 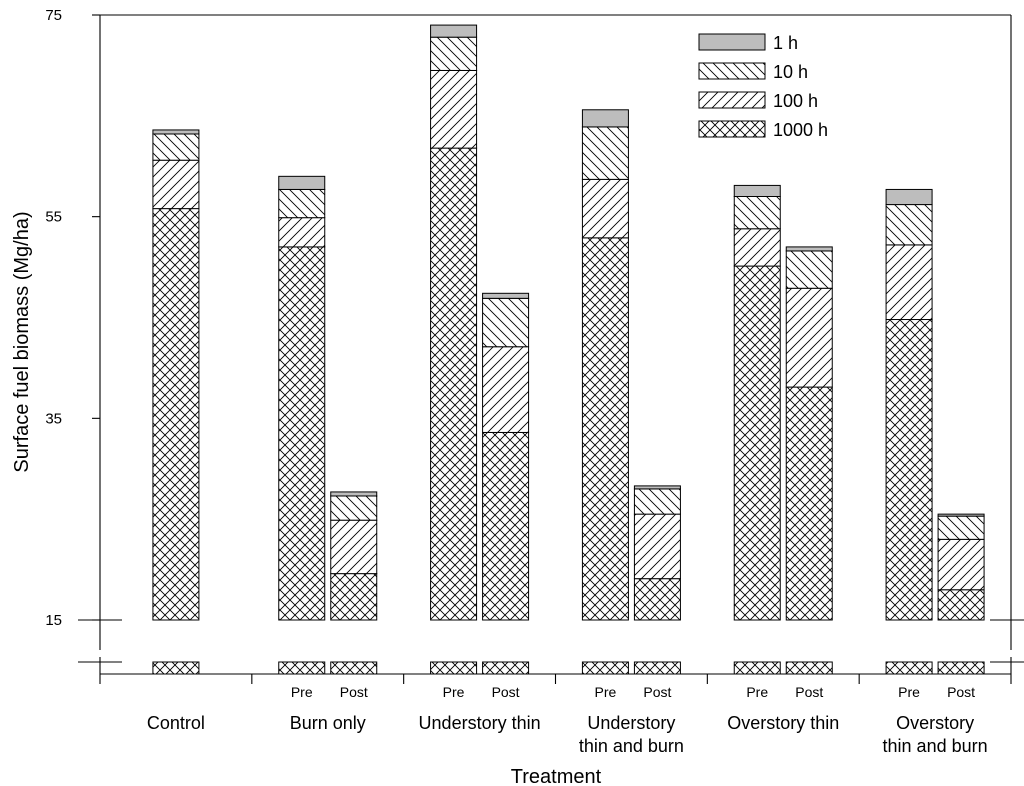 What do you see at coordinates (732, 100) in the screenshot?
I see `legend-swatch-100h` at bounding box center [732, 100].